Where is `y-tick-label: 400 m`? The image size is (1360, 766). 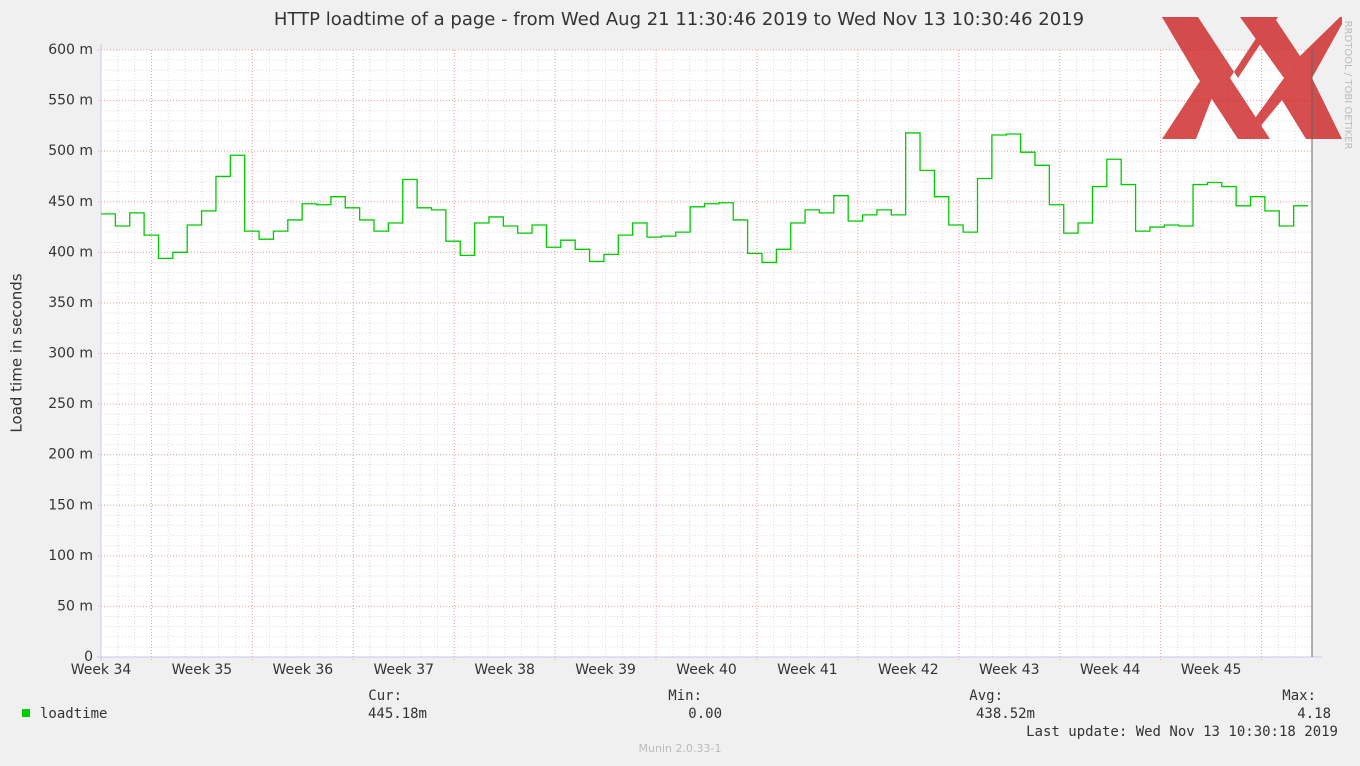 y-tick-label: 400 m is located at coordinates (70, 252).